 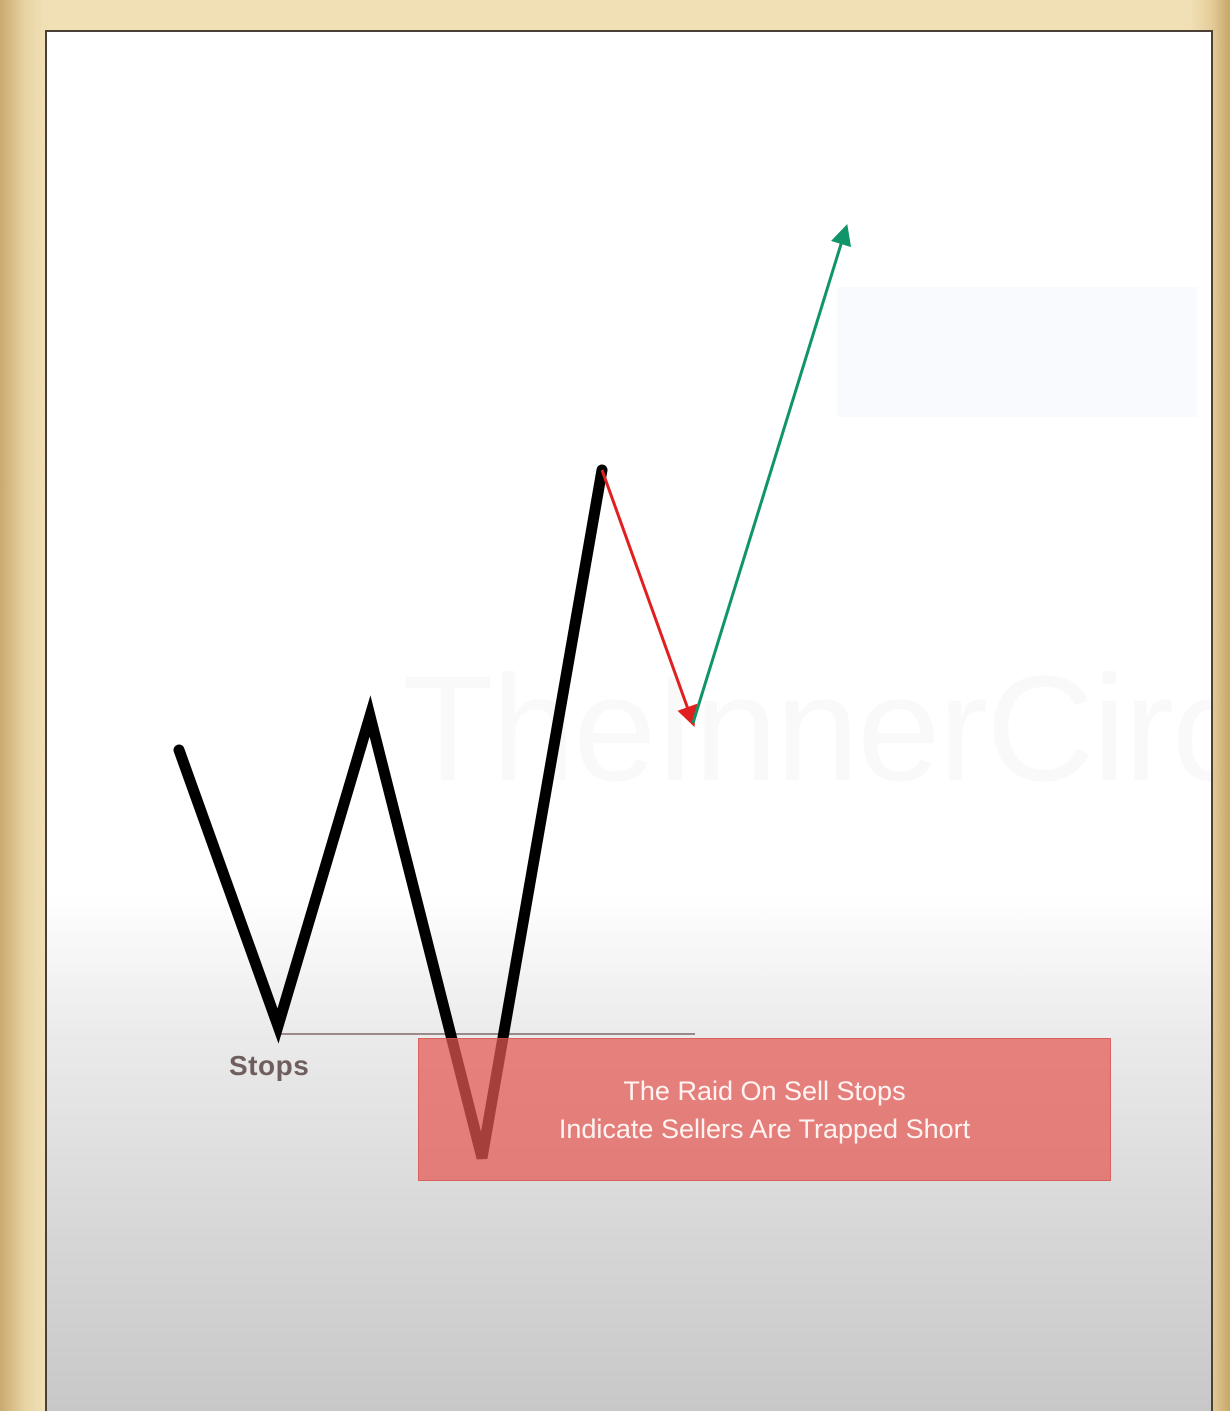 What do you see at coordinates (771, 473) in the screenshot?
I see `expansion-arrow` at bounding box center [771, 473].